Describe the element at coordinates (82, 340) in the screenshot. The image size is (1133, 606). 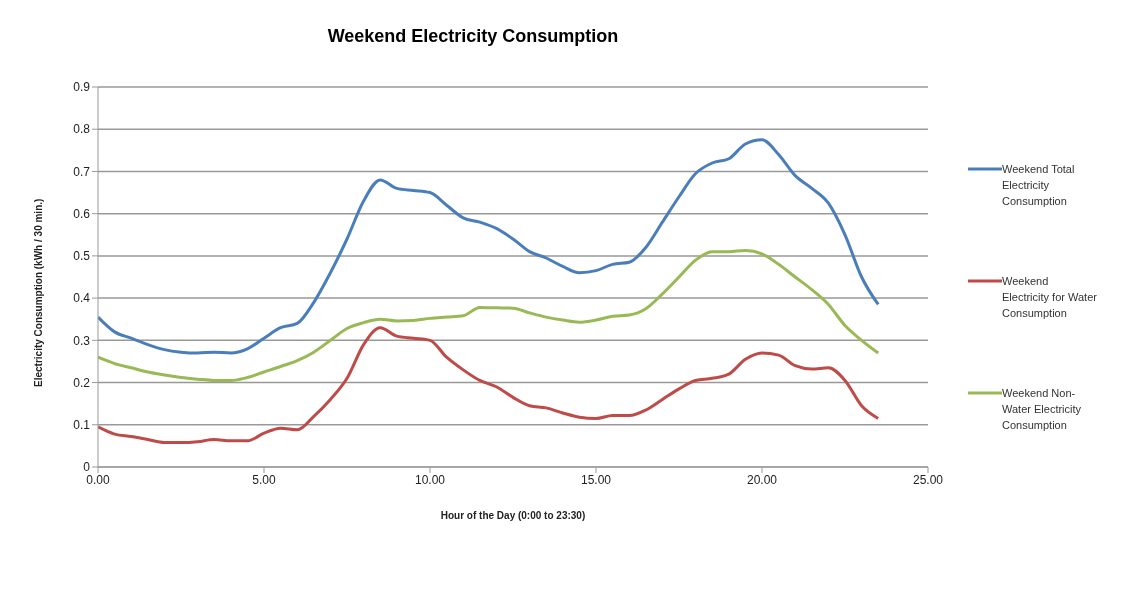
I see `y-tick-label: 0.3` at that location.